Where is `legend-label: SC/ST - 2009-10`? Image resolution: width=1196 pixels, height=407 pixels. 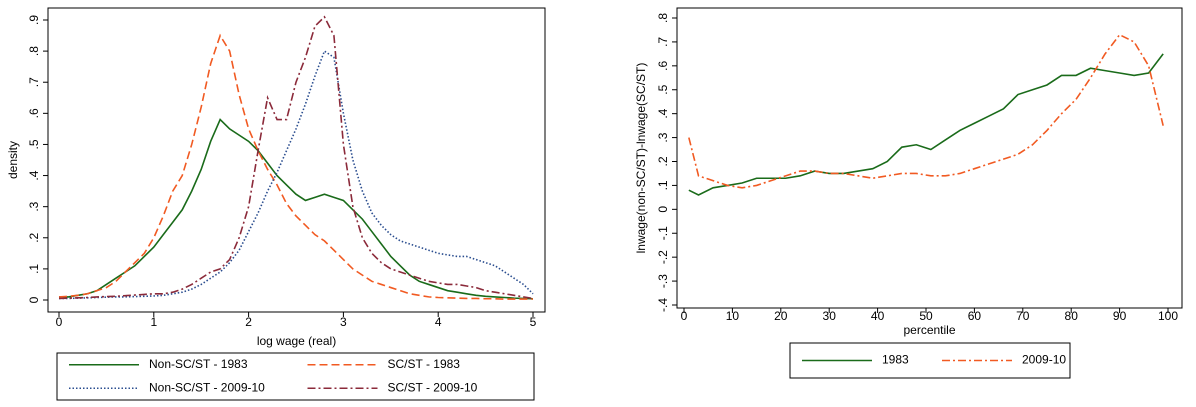 legend-label: SC/ST - 2009-10 is located at coordinates (433, 387).